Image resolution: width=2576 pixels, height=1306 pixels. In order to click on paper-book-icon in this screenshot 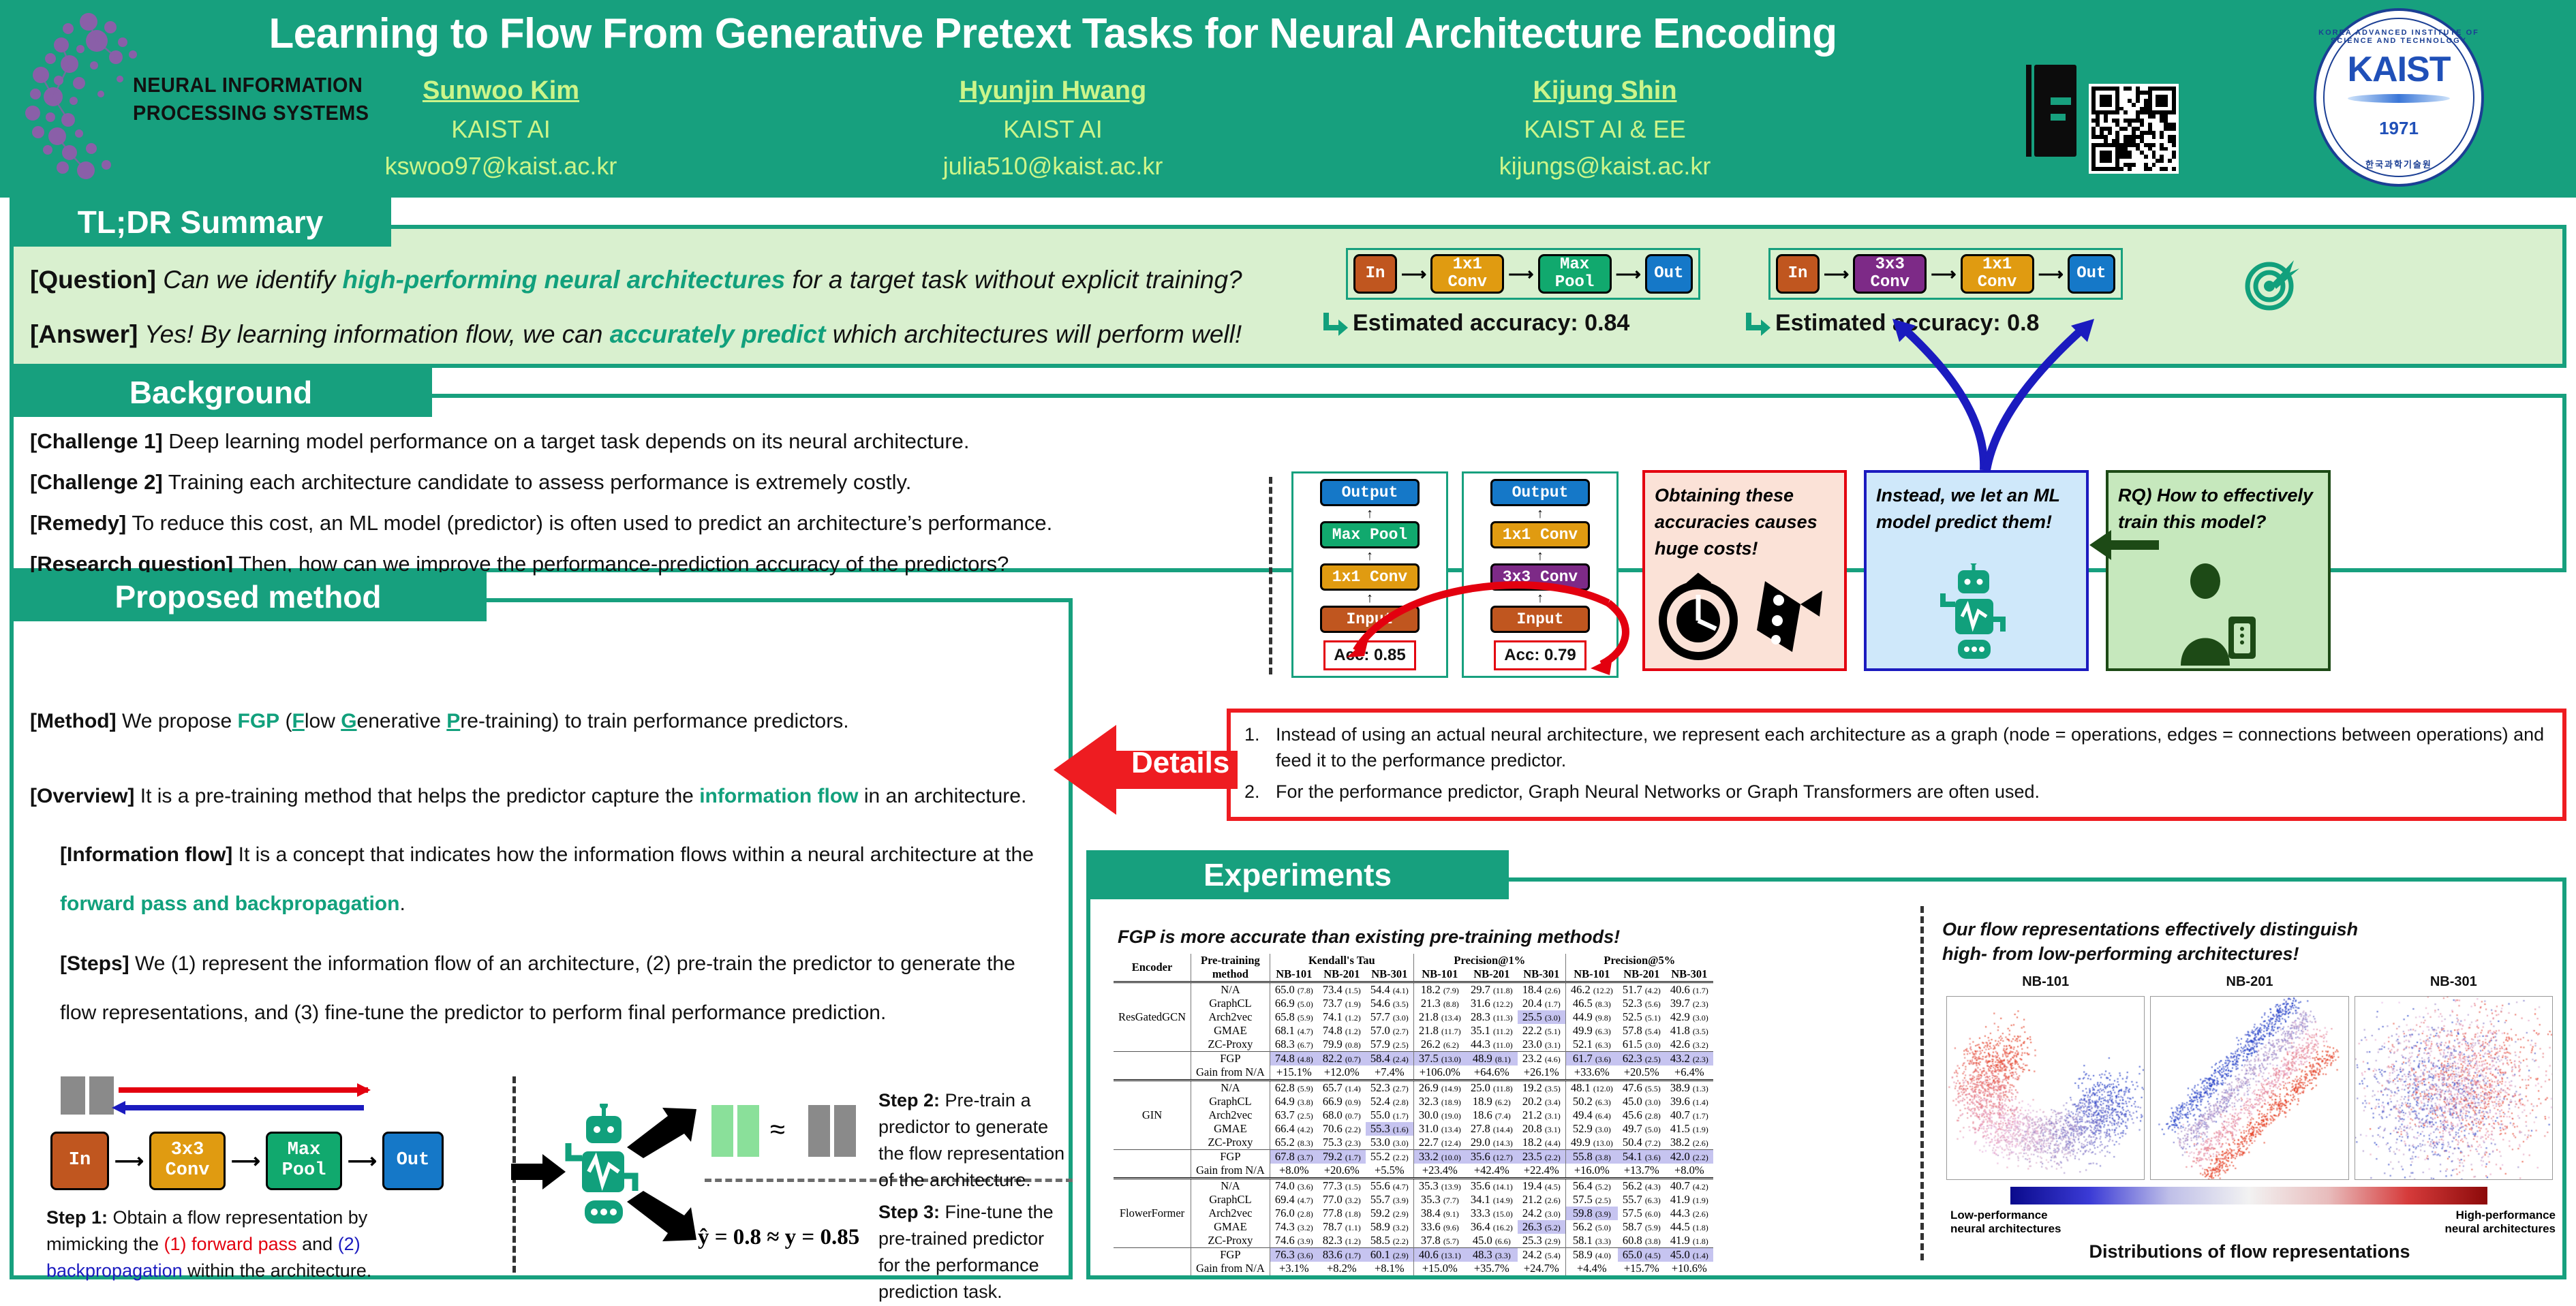, I will do `click(2051, 111)`.